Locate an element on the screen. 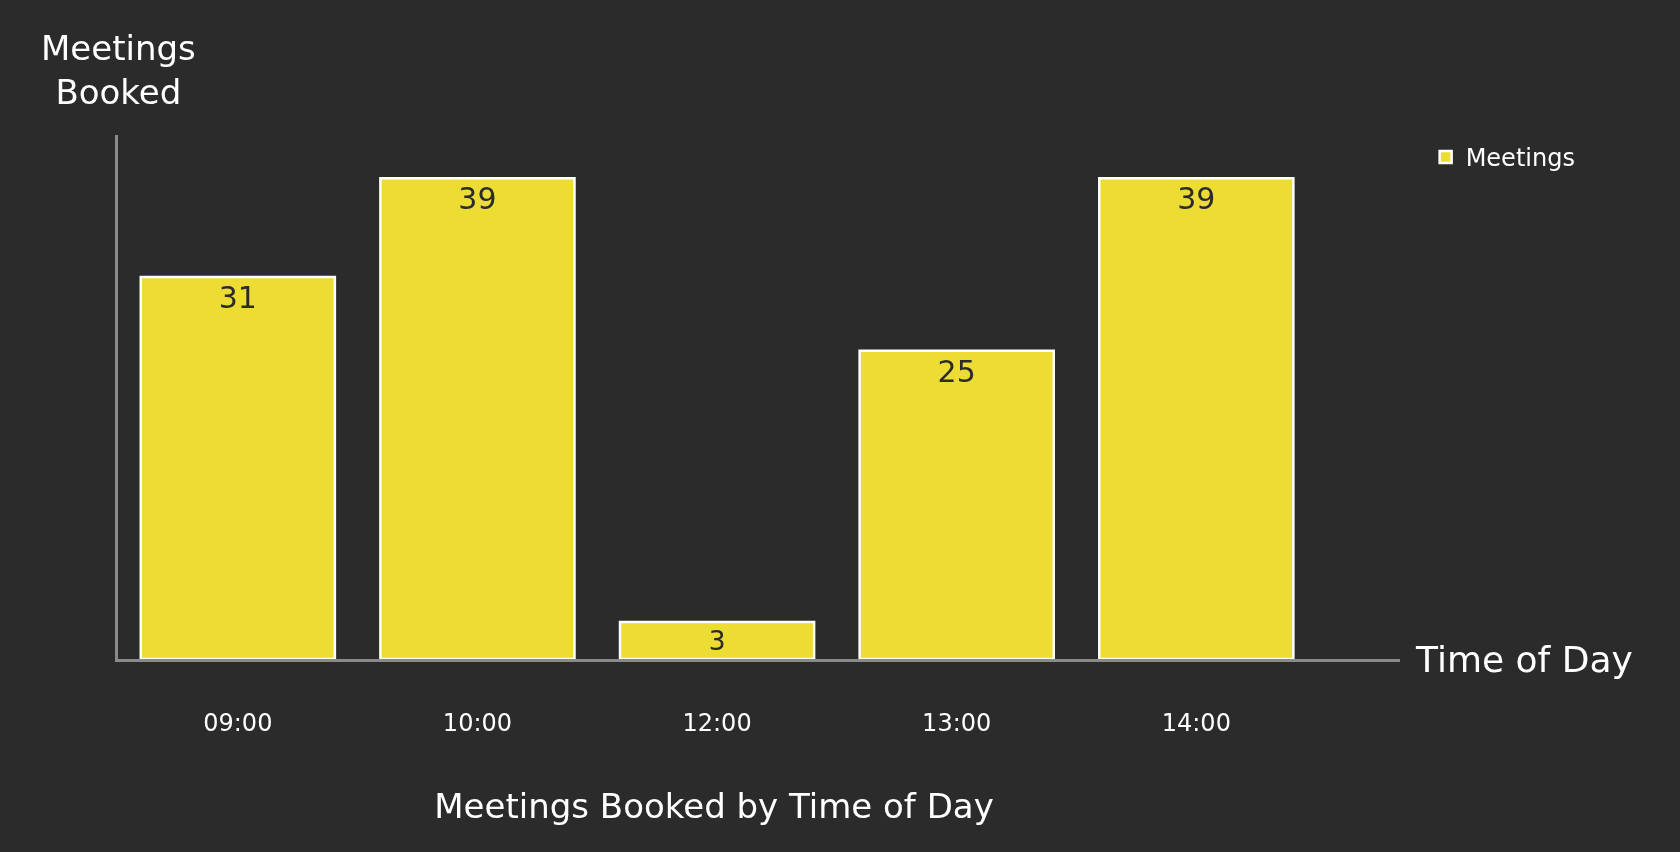 The height and width of the screenshot is (852, 1680). x-tick-label: 12:00 is located at coordinates (717, 722).